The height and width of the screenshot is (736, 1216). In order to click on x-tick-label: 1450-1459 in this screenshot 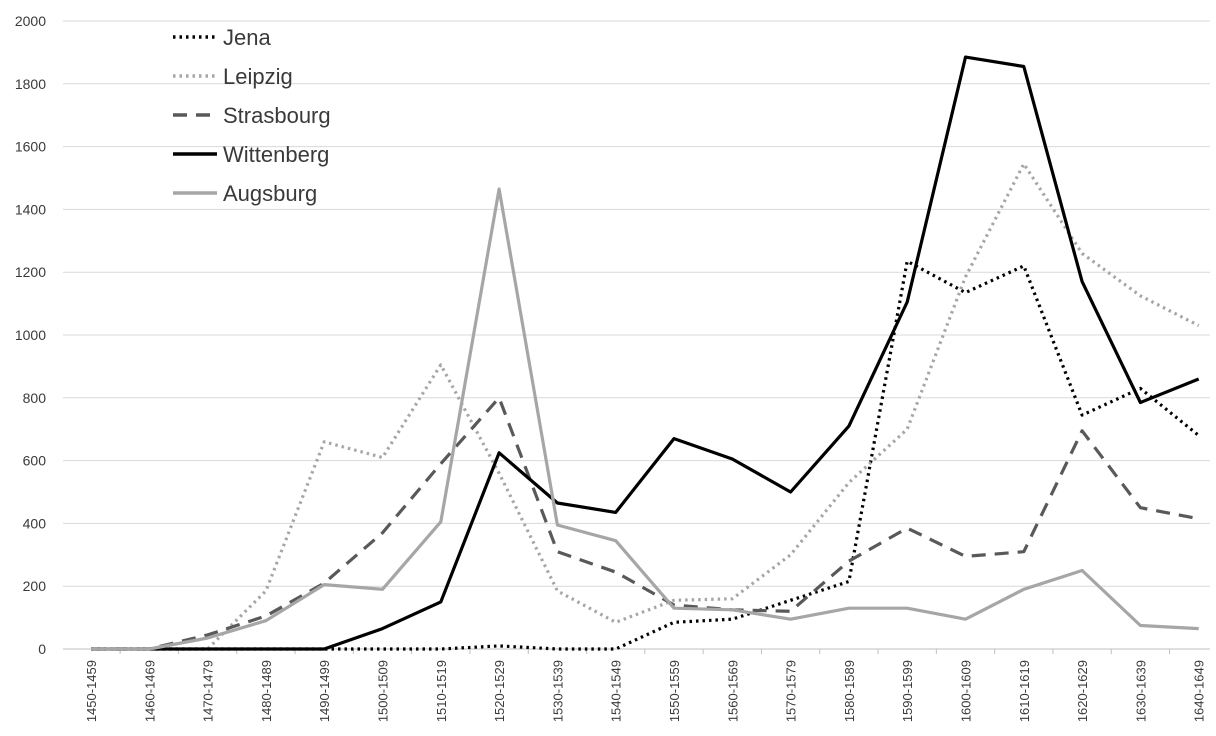, I will do `click(91, 691)`.